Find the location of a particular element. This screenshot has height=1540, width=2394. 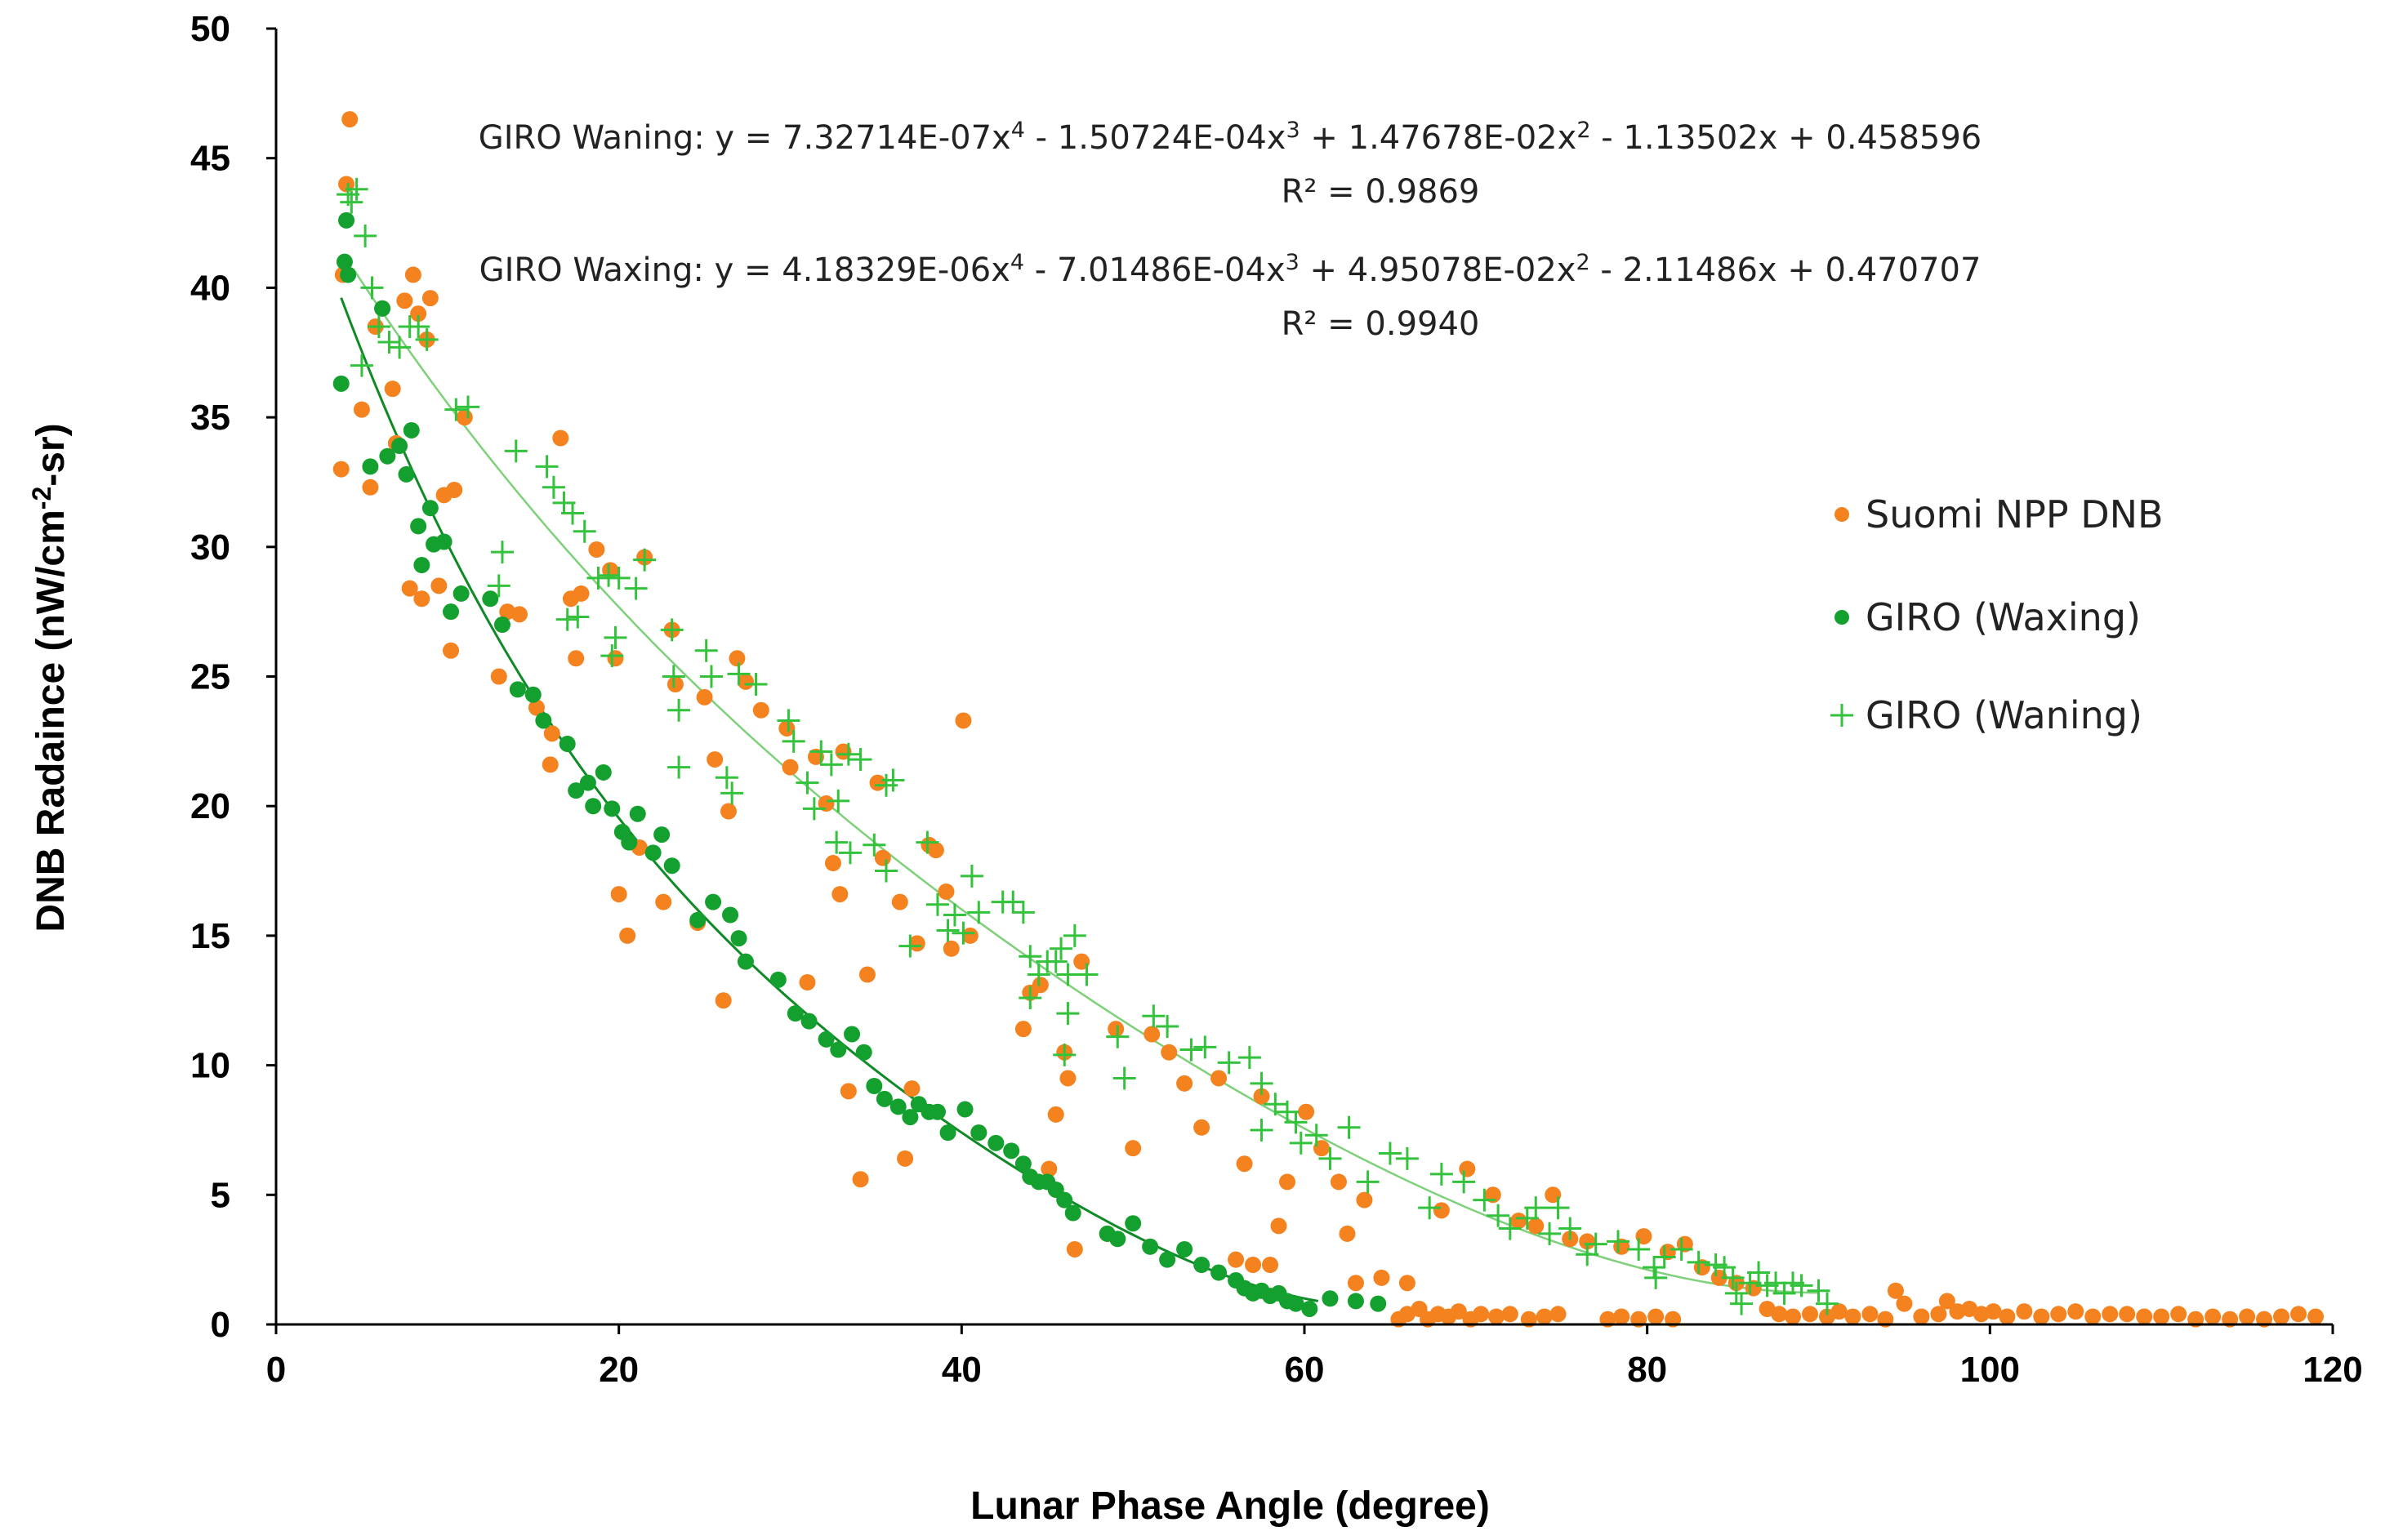

legend-marker-waxing is located at coordinates (1842, 617).